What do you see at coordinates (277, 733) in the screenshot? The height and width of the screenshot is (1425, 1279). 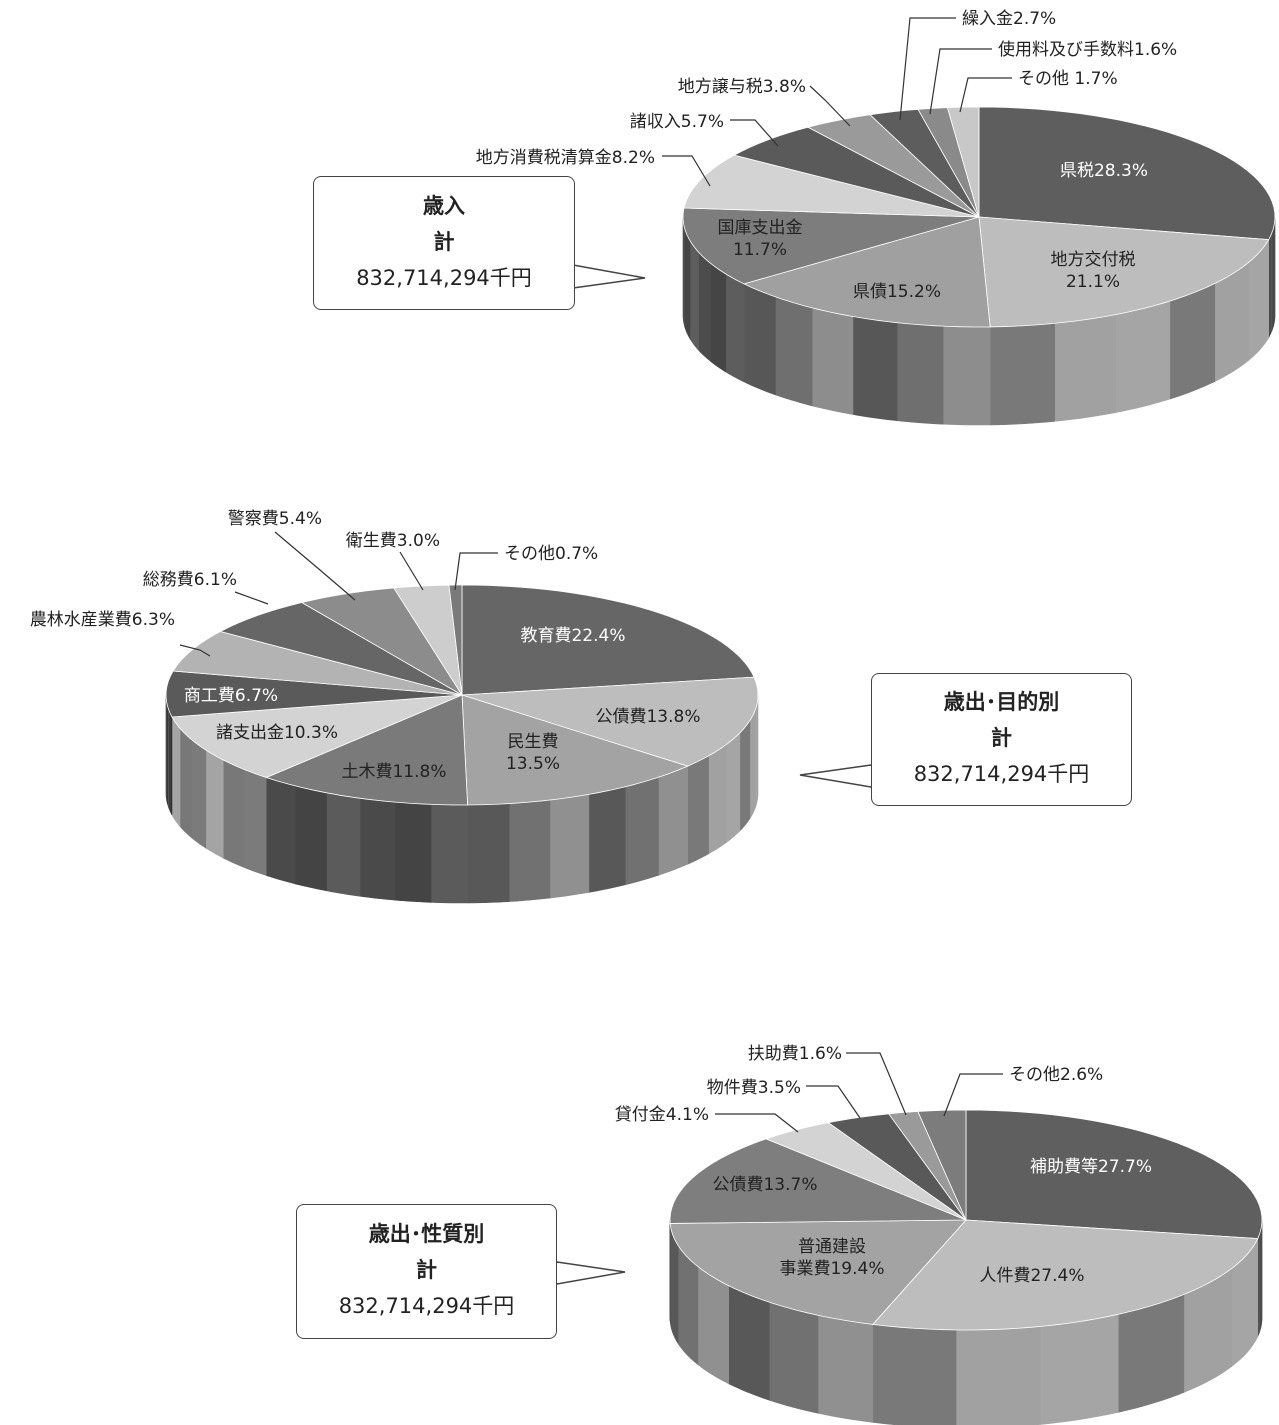 I see `slice-label-5: 諸支出金10.3%` at bounding box center [277, 733].